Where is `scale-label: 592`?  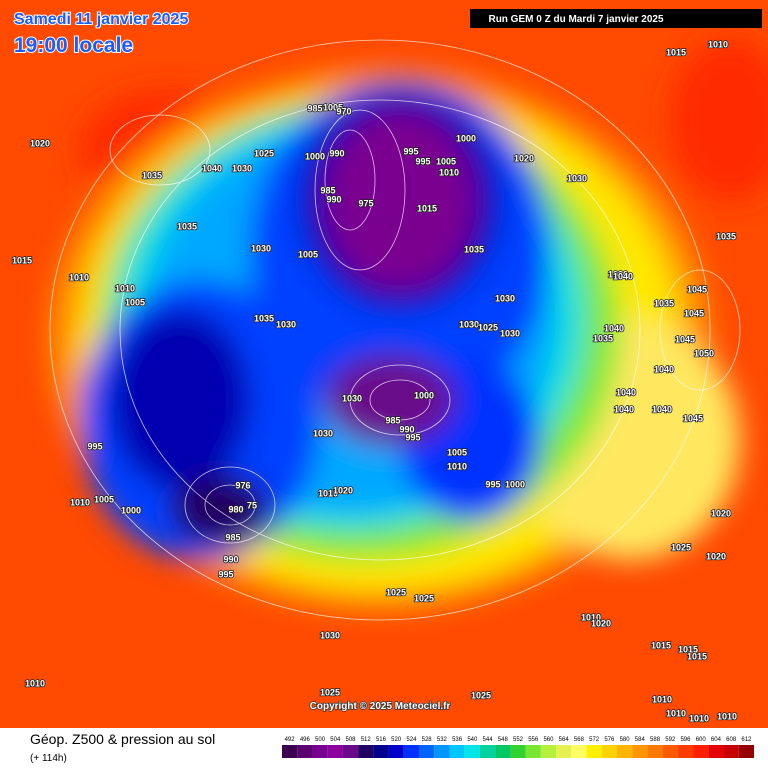
scale-label: 592 is located at coordinates (670, 740).